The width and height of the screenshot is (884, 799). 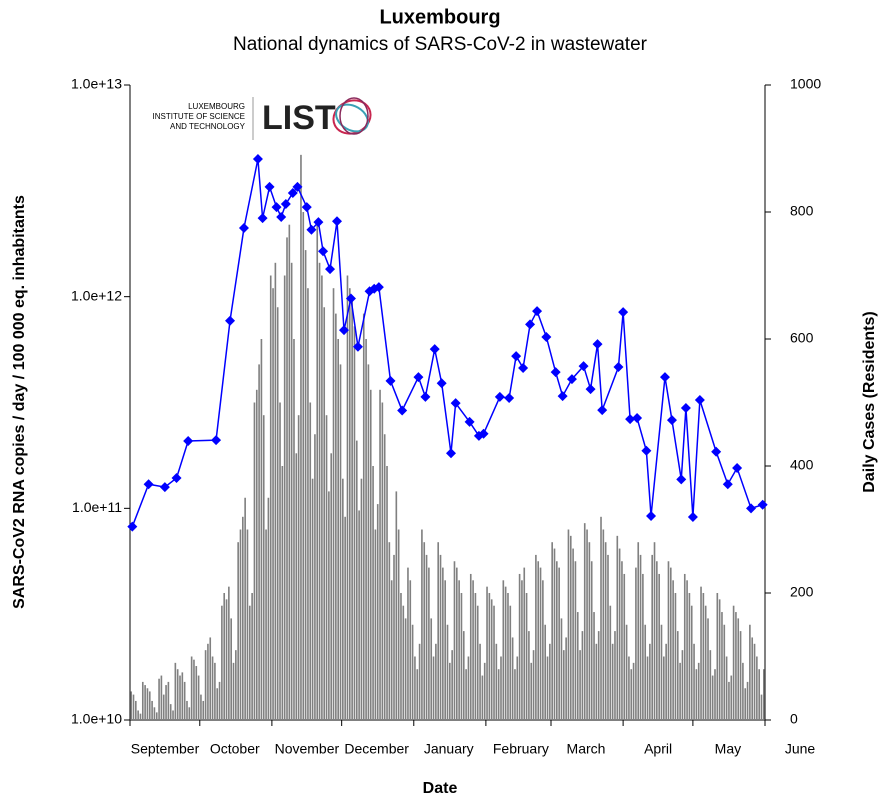 What do you see at coordinates (802, 338) in the screenshot?
I see `y2-tick-label: 600` at bounding box center [802, 338].